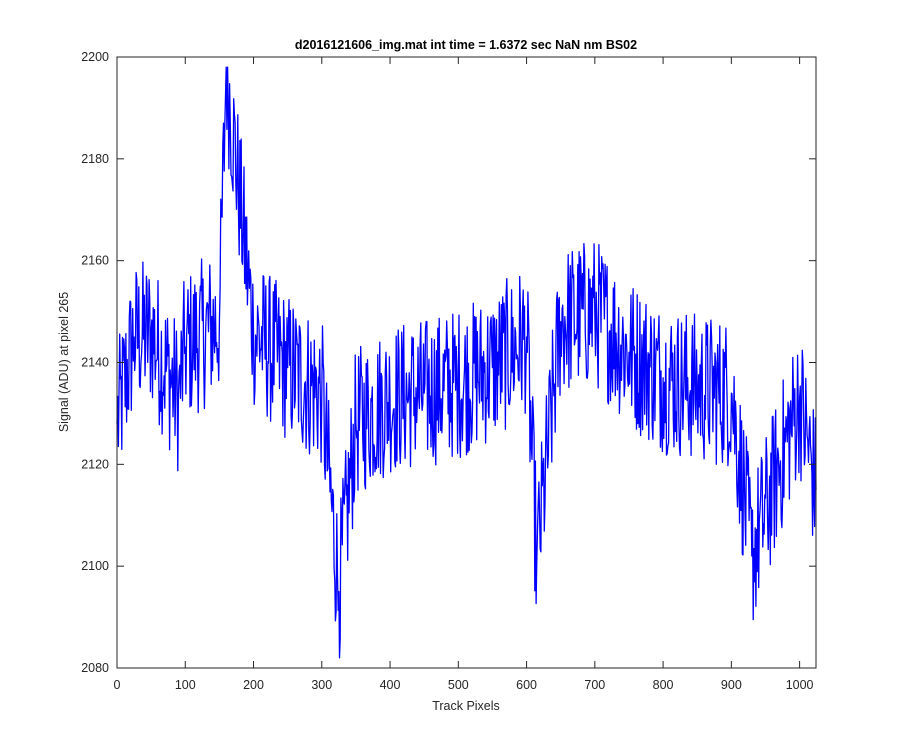 This screenshot has width=900, height=750. Describe the element at coordinates (526, 685) in the screenshot. I see `x-tick-label: 600` at that location.